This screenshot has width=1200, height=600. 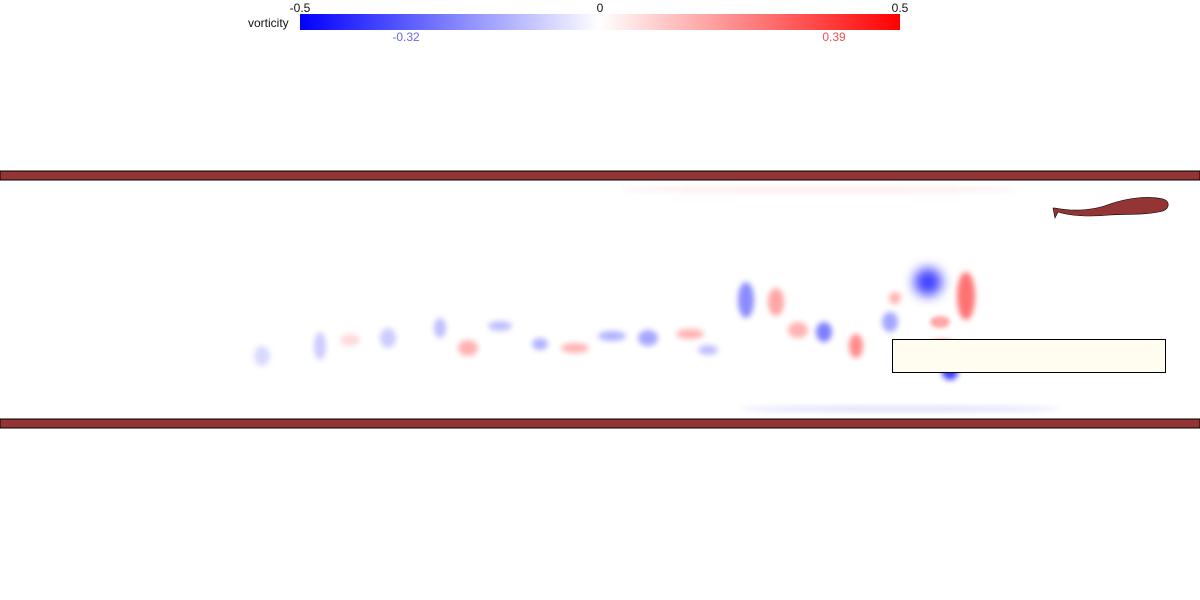 I want to click on vortex-positive-shear, so click(x=966, y=296).